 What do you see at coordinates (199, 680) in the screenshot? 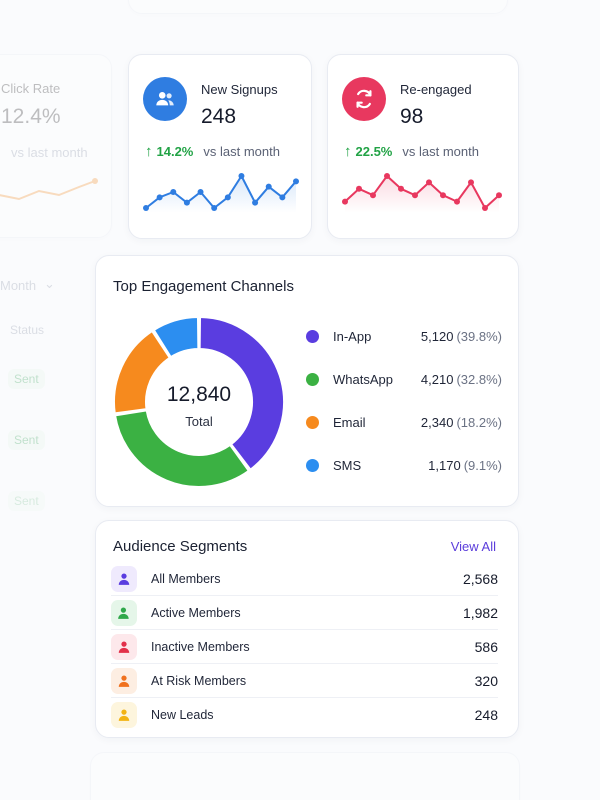
I see `segment-name: At Risk Members` at bounding box center [199, 680].